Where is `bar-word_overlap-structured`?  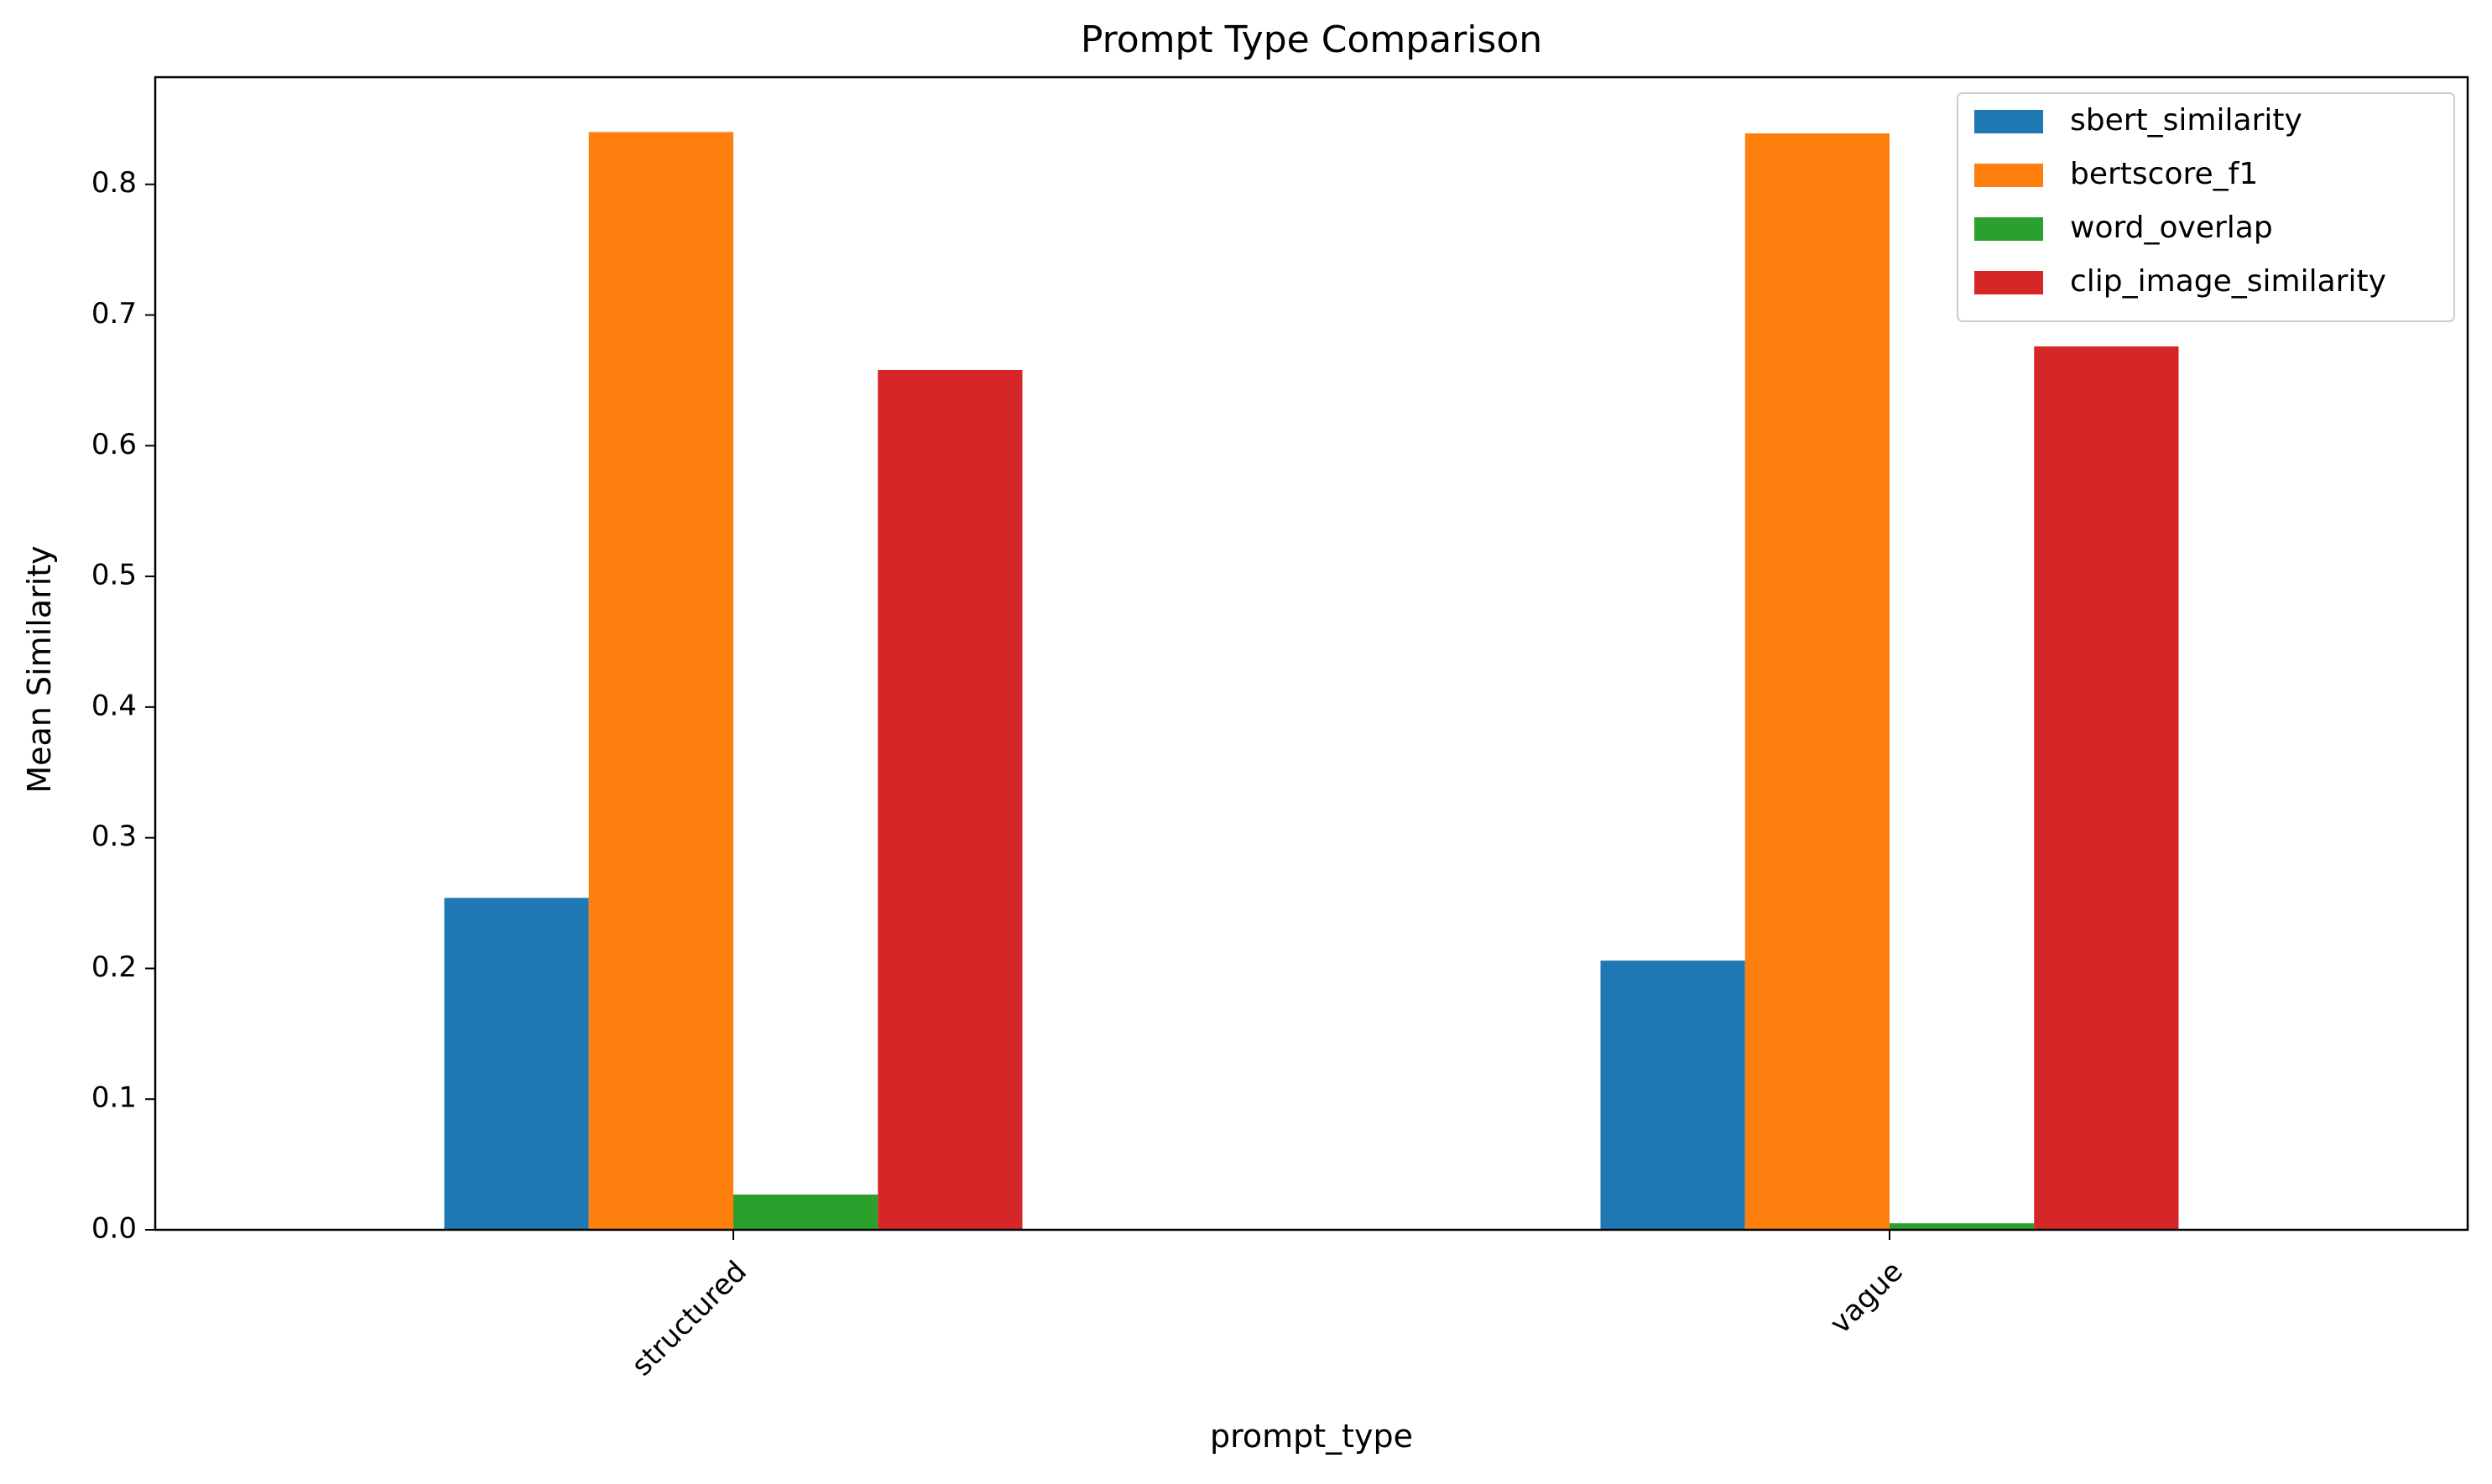 bar-word_overlap-structured is located at coordinates (806, 1212).